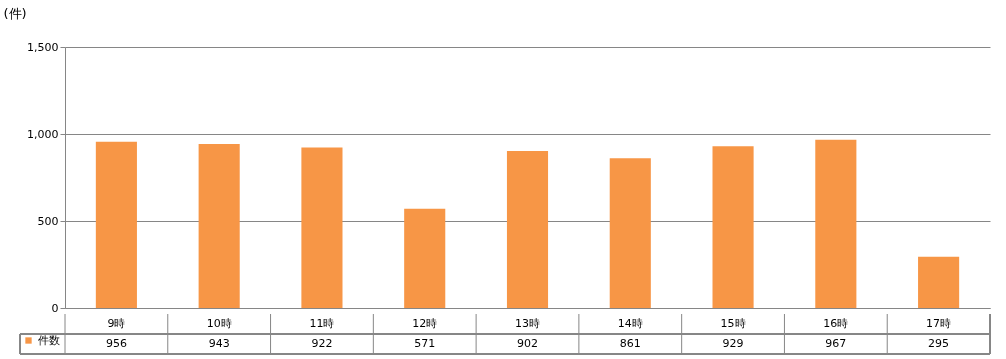 The width and height of the screenshot is (1006, 359). I want to click on x-tick-label: 12時, so click(425, 323).